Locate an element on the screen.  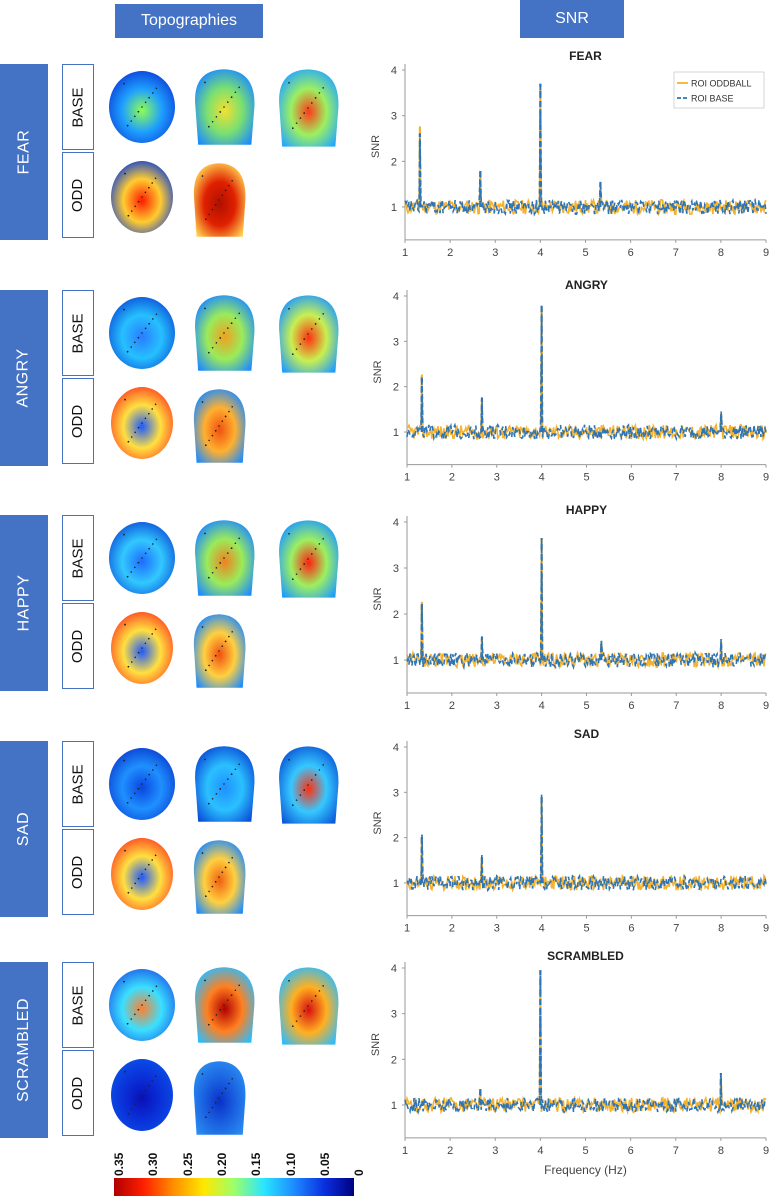
snr-chart-scrambled: SCRAMBLED 1 2 3 4 SNR 1 2 3 4 5 6 7 8 9 Frequency (Hz) is located at coordinates (569, 1063).